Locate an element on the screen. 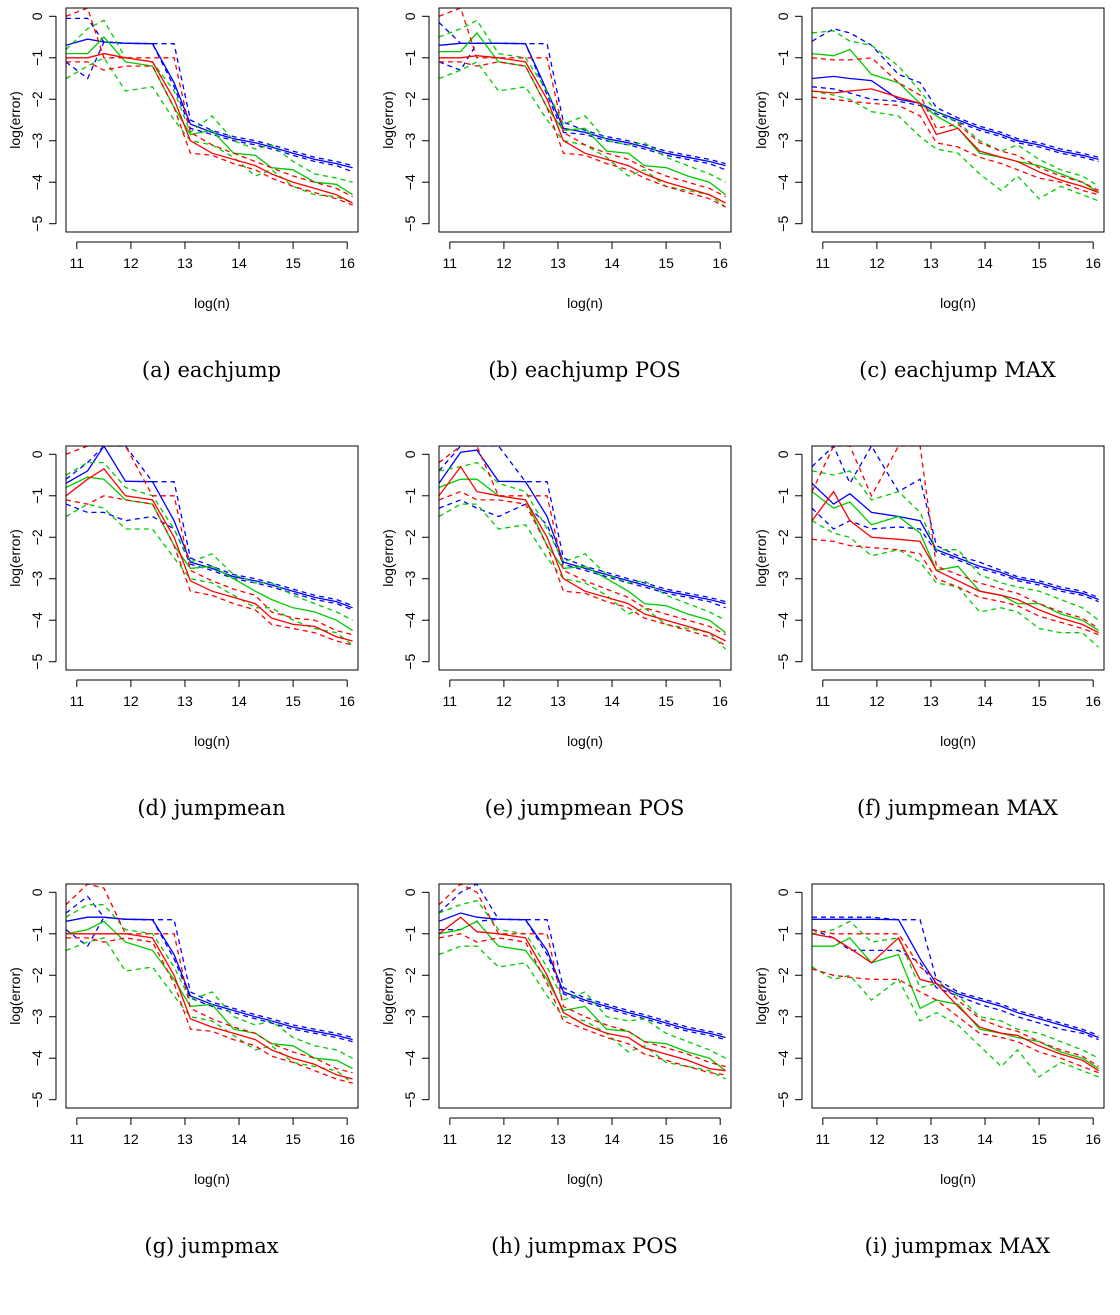  chart-caption: (i) jumpmax MAX is located at coordinates (957, 1246).